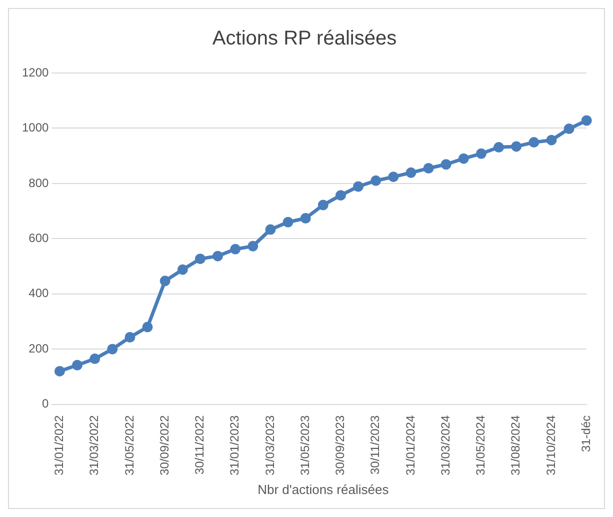 The image size is (613, 517). Describe the element at coordinates (515, 445) in the screenshot. I see `x-tick-label: 31/08/2024` at that location.